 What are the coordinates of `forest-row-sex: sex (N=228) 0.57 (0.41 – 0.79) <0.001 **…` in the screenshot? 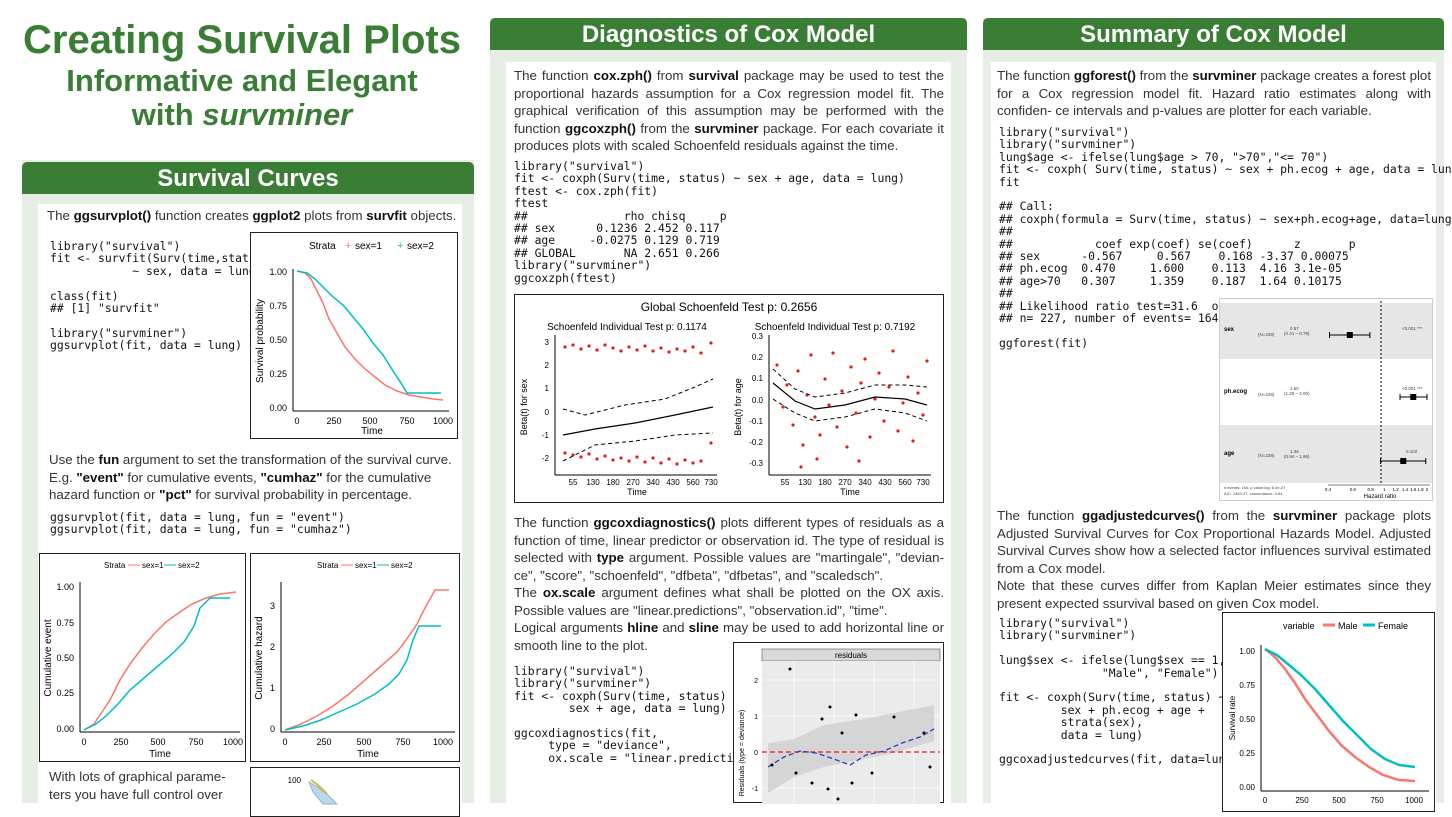 It's located at (1323, 331).